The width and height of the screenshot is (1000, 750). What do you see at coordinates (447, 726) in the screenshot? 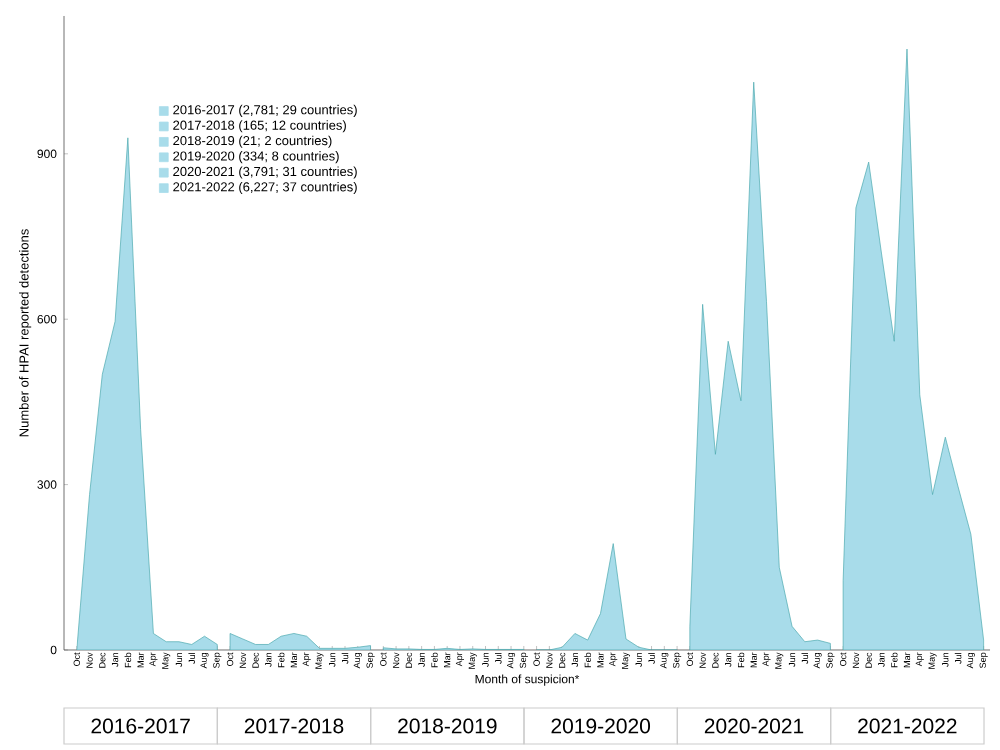
I see `text: 2018-2019` at bounding box center [447, 726].